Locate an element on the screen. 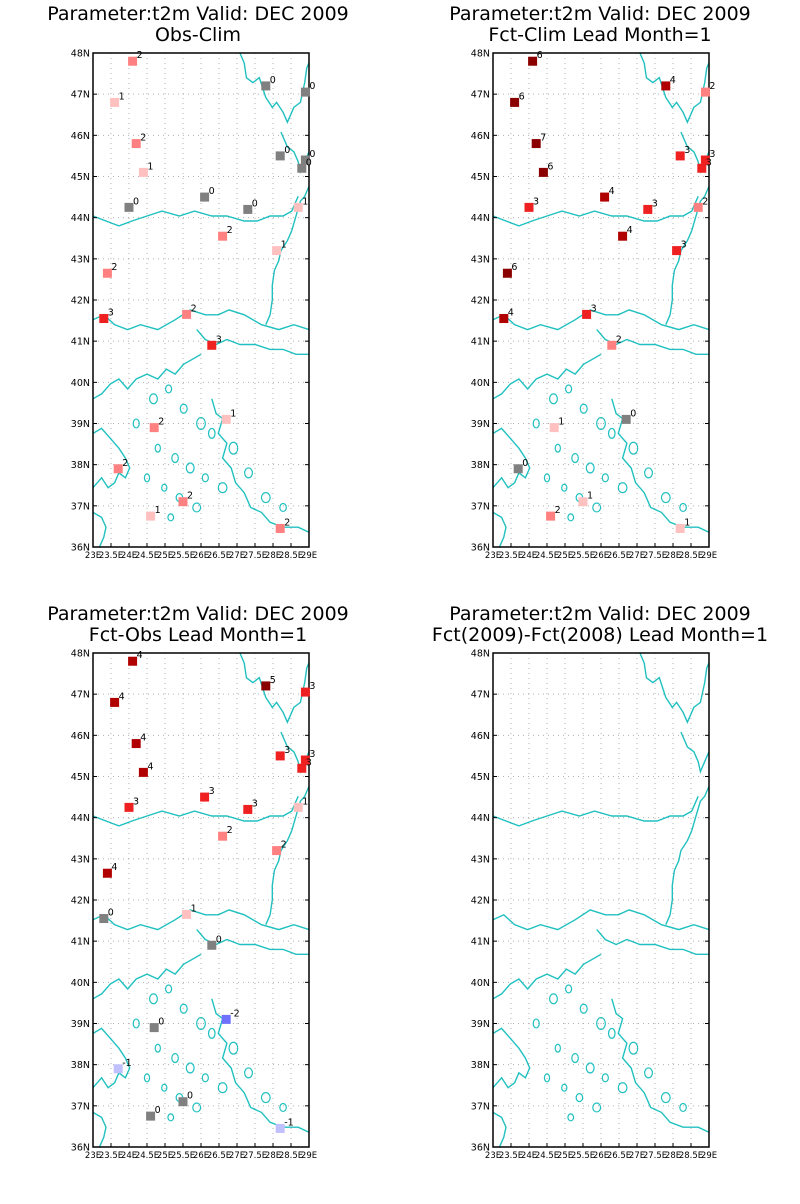 This screenshot has height=1204, width=800. lon-tick-label: 28.5E is located at coordinates (291, 1156).